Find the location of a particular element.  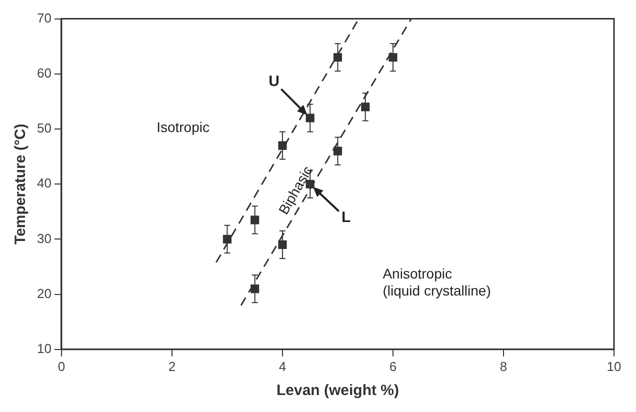

y-tick-label: 20 is located at coordinates (44, 293).